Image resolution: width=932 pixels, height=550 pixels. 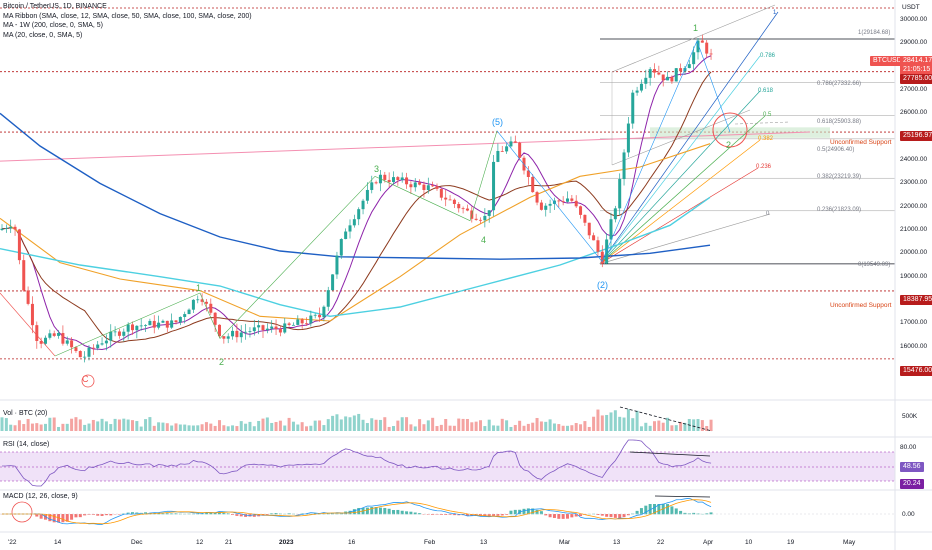 I want to click on fib-label-786: 0.786(27332.66), so click(x=839, y=84).